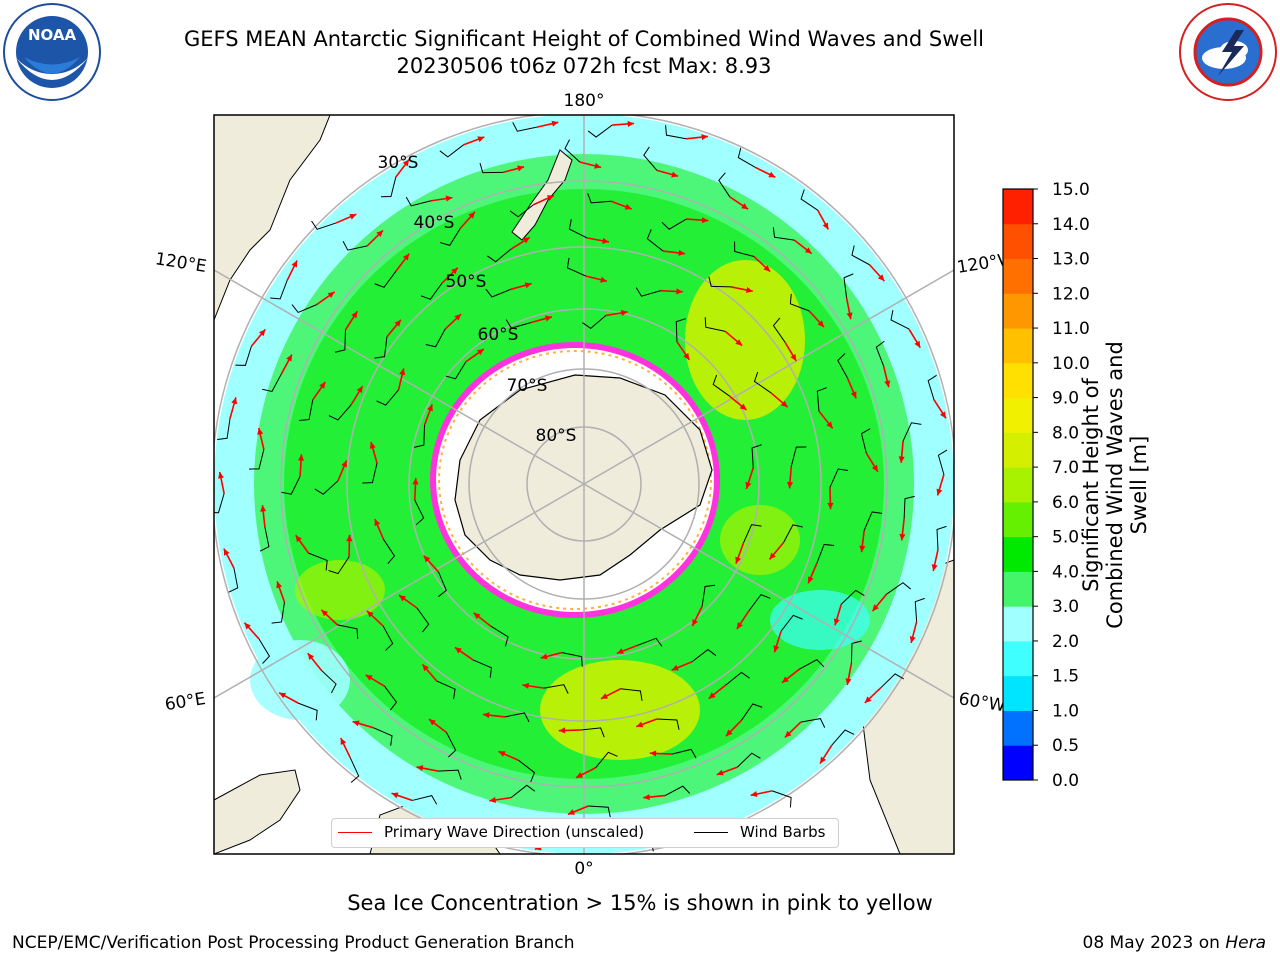  Describe the element at coordinates (52, 35) in the screenshot. I see `noaa-logo-text: NOAA` at that location.